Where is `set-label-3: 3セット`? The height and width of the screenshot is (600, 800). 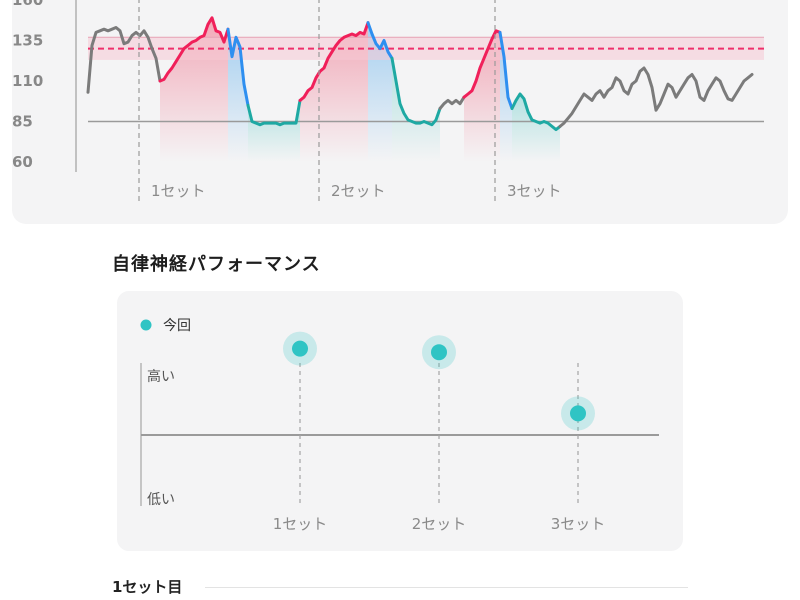 set-label-3: 3セット is located at coordinates (534, 191).